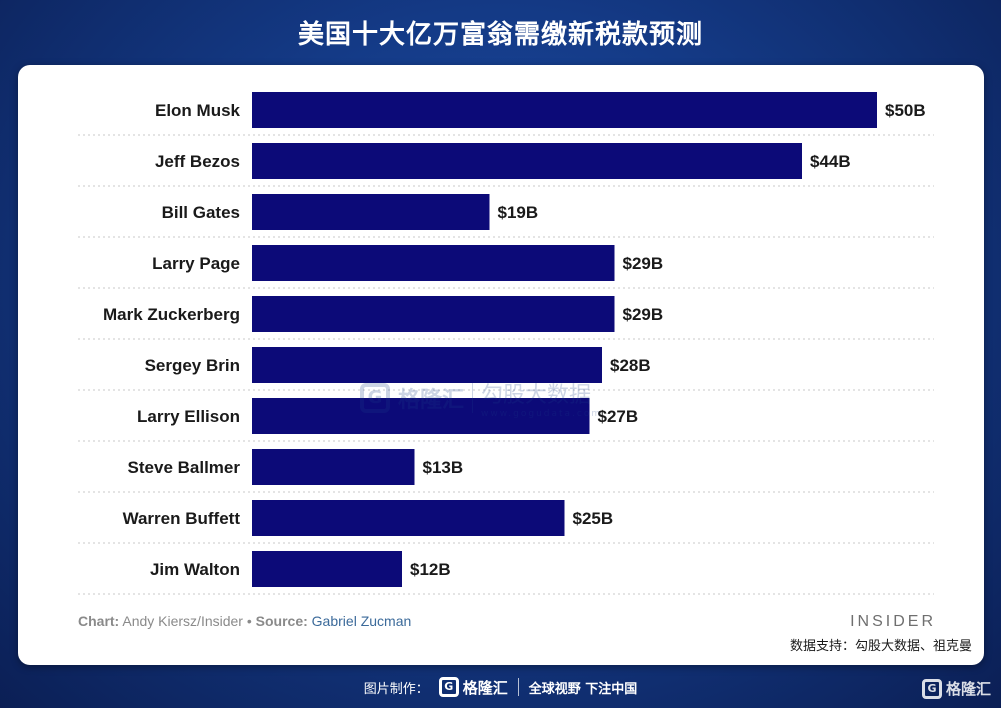  I want to click on corner-logo-icon: G, so click(931, 688).